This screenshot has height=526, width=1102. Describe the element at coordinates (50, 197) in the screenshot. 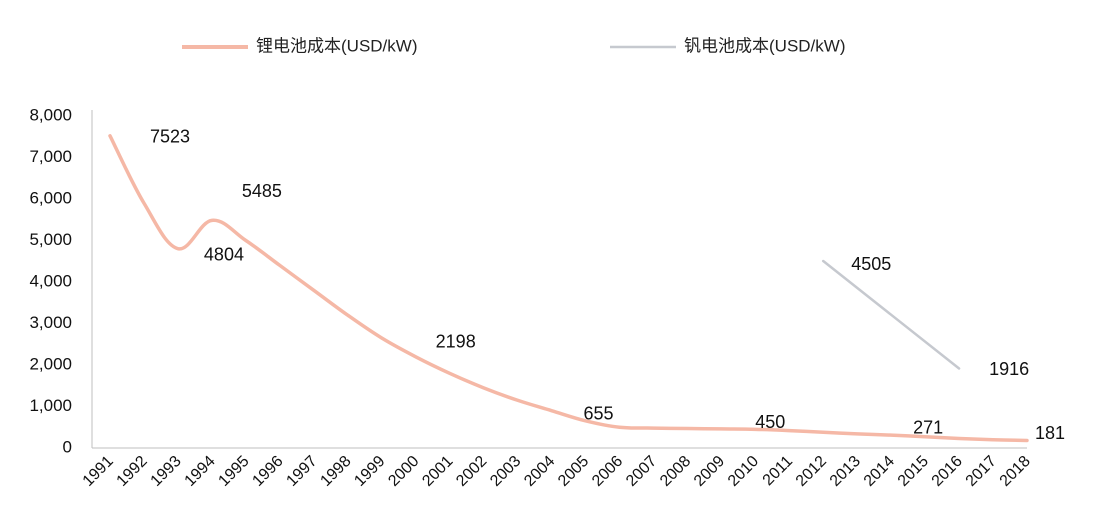

I see `y-tick-label: 6,000` at that location.